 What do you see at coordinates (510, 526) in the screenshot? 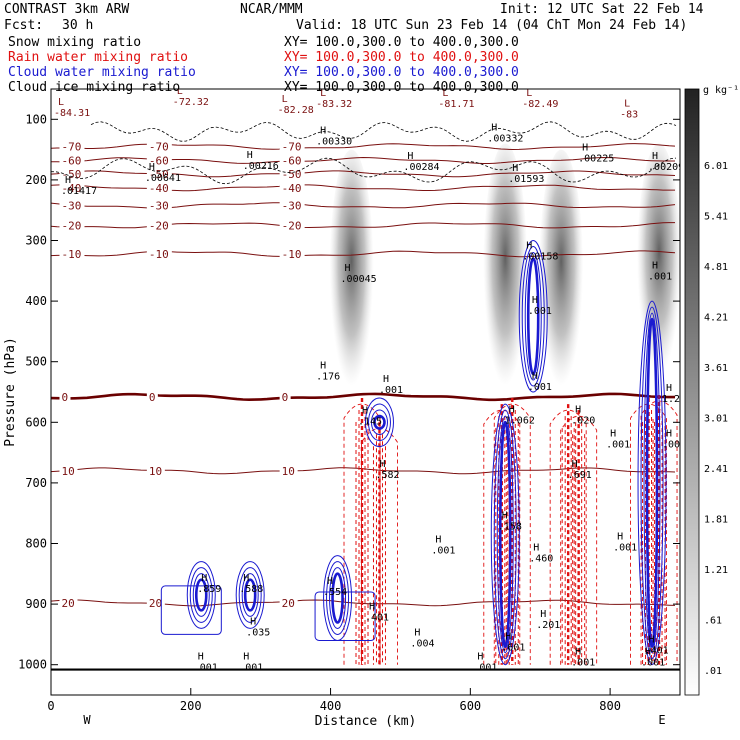
I see `extremum-value: .158` at bounding box center [510, 526].